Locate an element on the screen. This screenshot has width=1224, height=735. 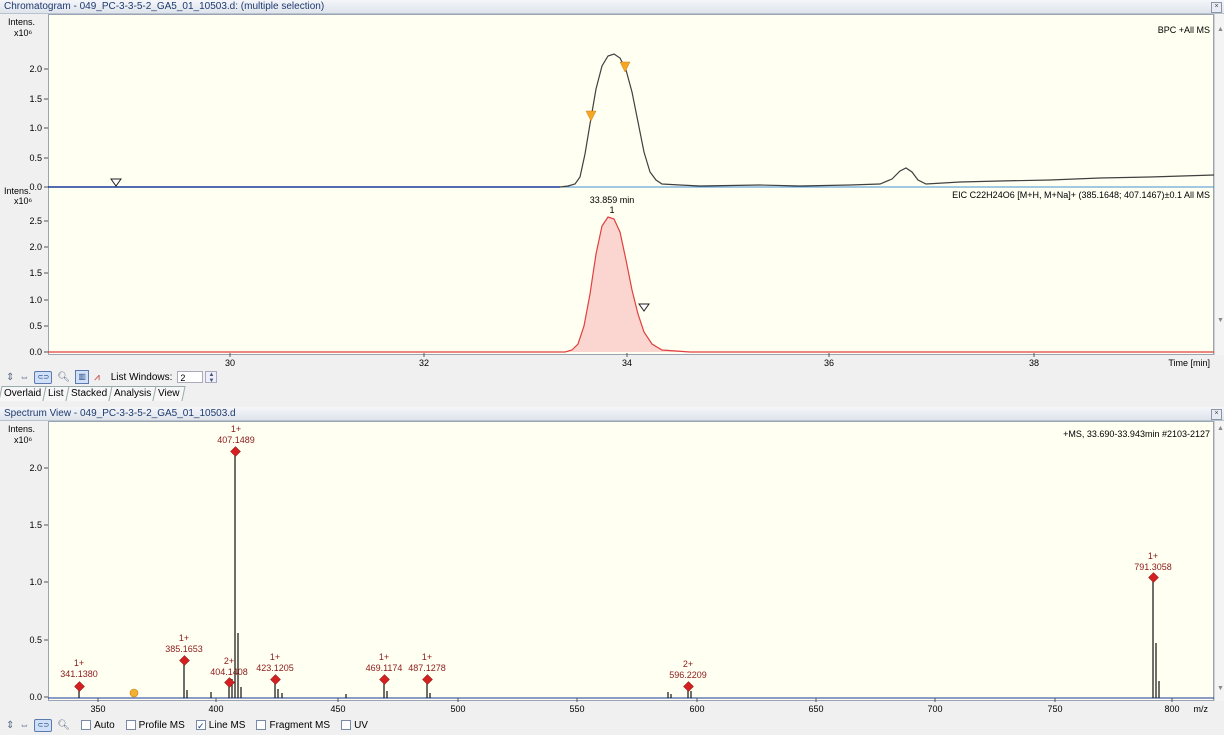
spectrum-x-unit: m/z is located at coordinates (1201, 709).